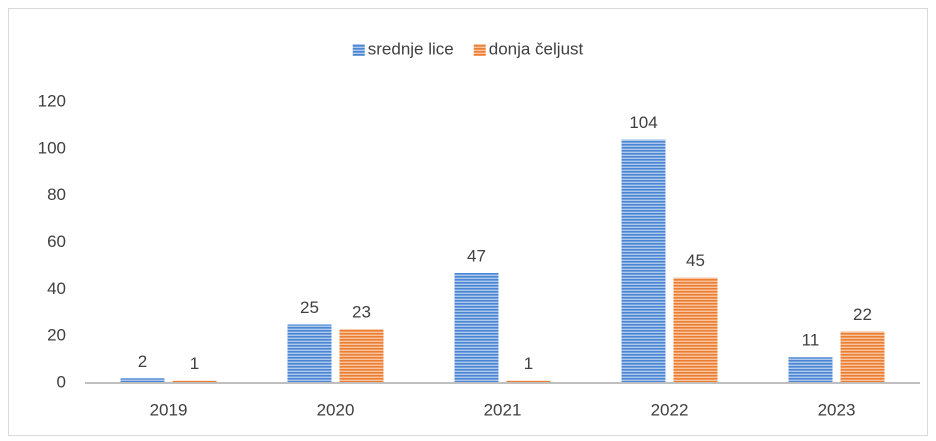 Image resolution: width=936 pixels, height=441 pixels. What do you see at coordinates (169, 409) in the screenshot?
I see `x-tick-label: 2019` at bounding box center [169, 409].